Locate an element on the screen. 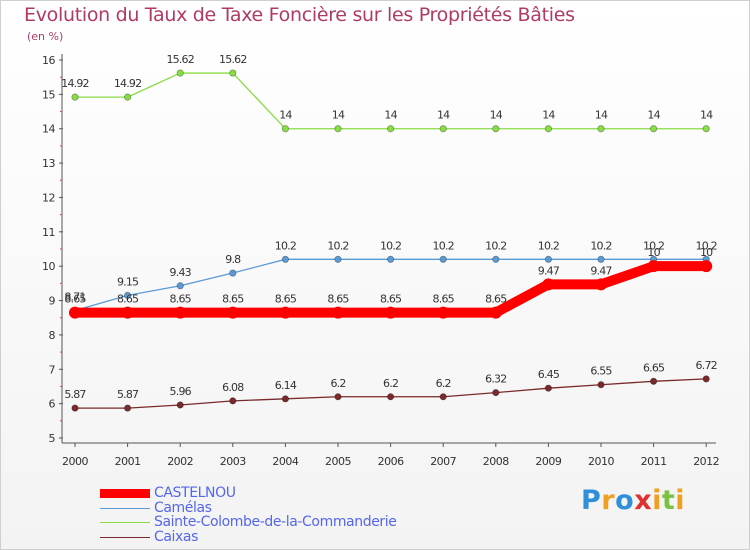 The width and height of the screenshot is (750, 550). data-label: 9.15 is located at coordinates (128, 281).